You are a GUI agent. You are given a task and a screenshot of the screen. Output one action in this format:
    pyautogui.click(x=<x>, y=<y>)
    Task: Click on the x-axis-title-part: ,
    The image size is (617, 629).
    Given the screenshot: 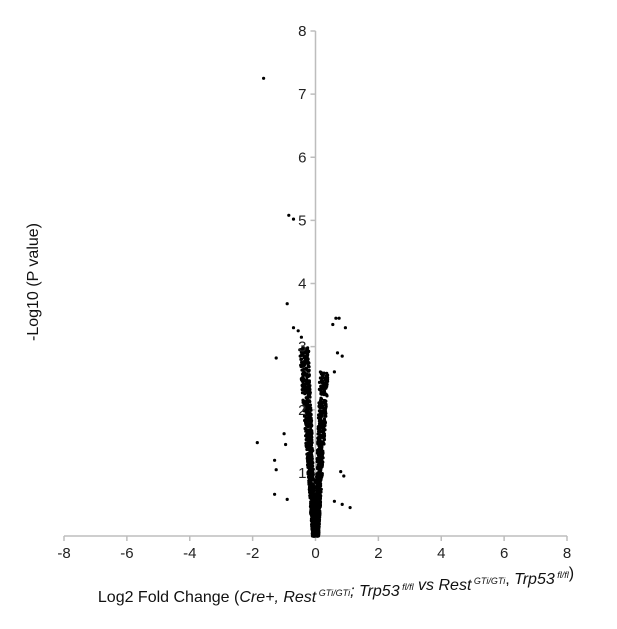 What is the action you would take?
    pyautogui.click(x=509, y=579)
    